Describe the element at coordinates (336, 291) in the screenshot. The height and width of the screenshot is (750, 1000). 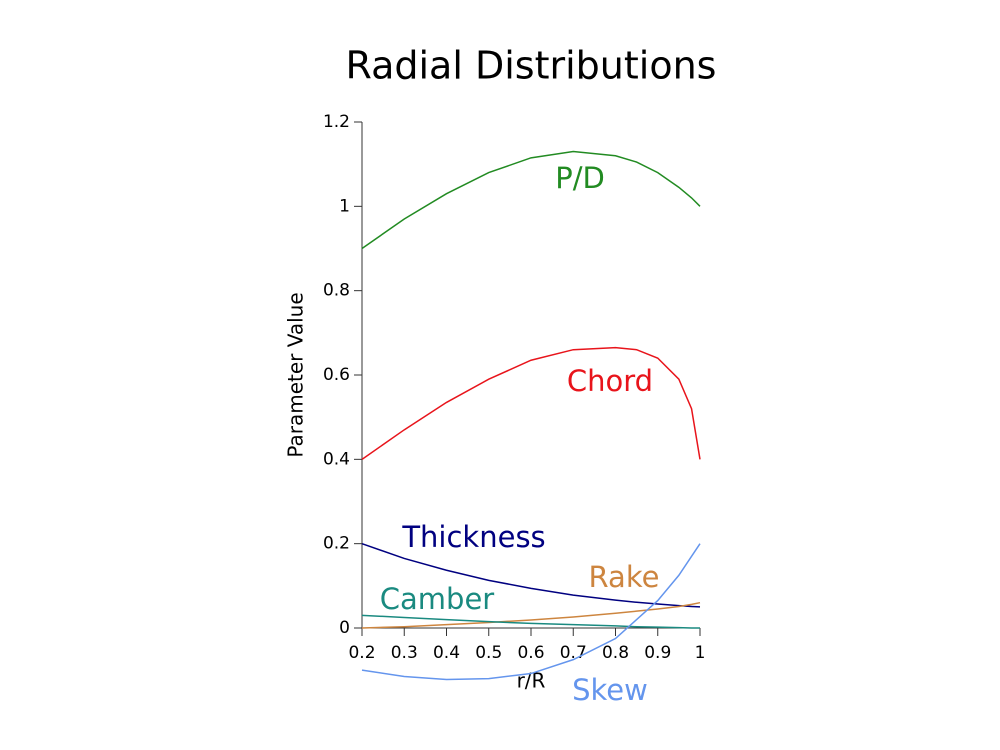
I see `y-tick-label: 0.8` at that location.